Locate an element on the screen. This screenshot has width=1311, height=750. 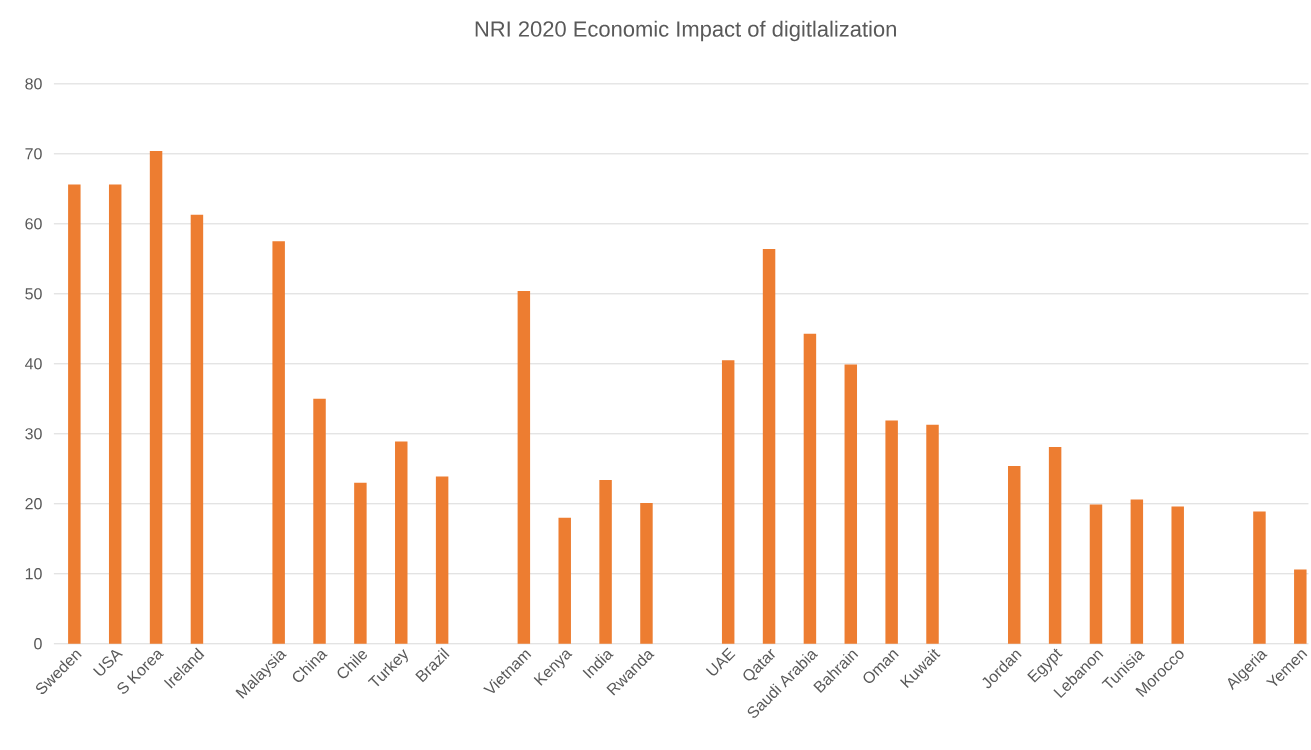
y-tick-label: 50 is located at coordinates (33, 294).